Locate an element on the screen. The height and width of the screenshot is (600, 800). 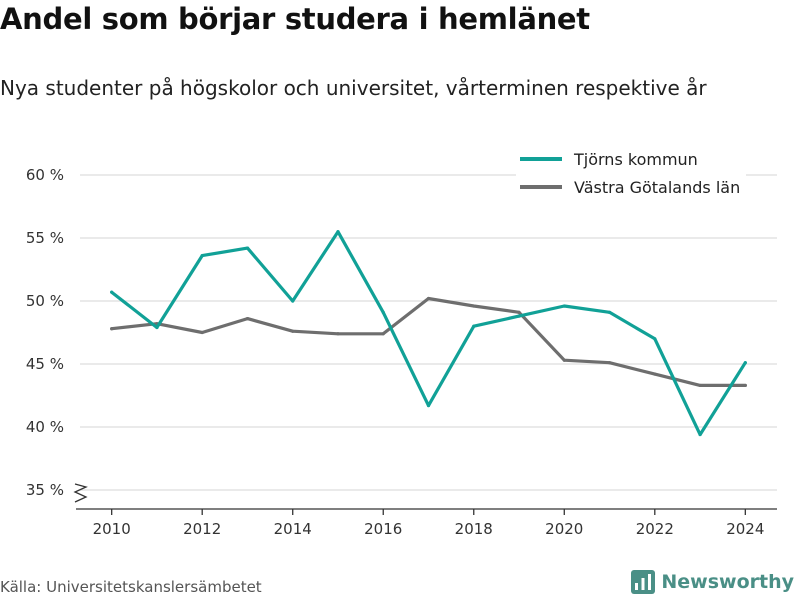
data-point-1-2021 is located at coordinates (609, 363).